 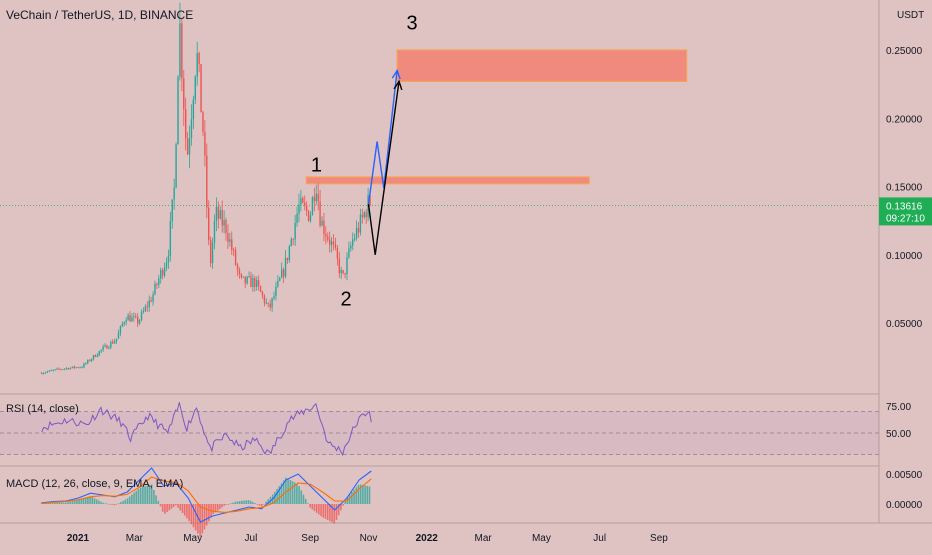 I want to click on macd-pane, so click(x=206, y=502).